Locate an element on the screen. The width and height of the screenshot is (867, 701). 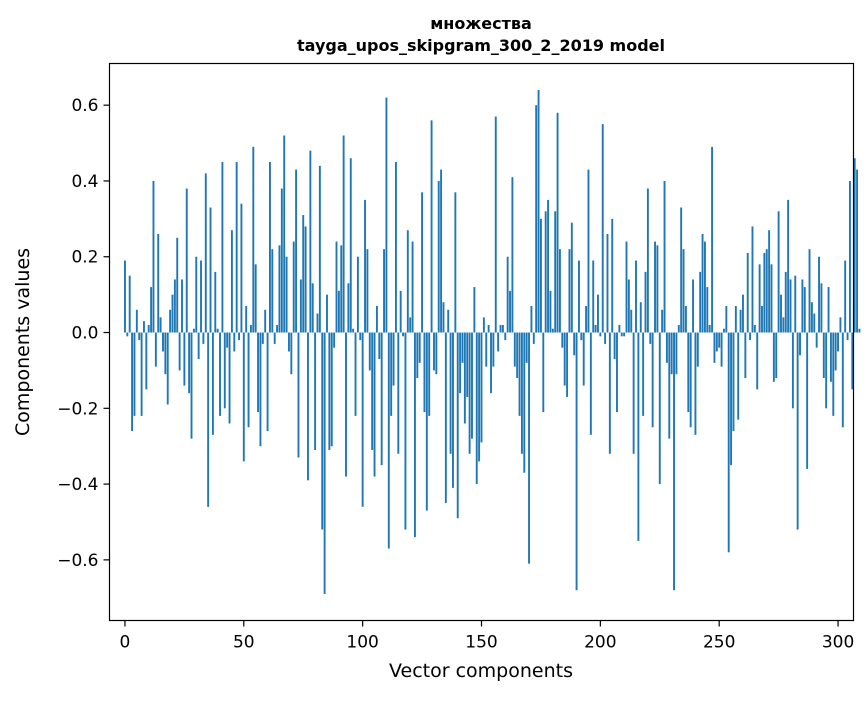
y-tick-label: −0.2 is located at coordinates (77, 409).